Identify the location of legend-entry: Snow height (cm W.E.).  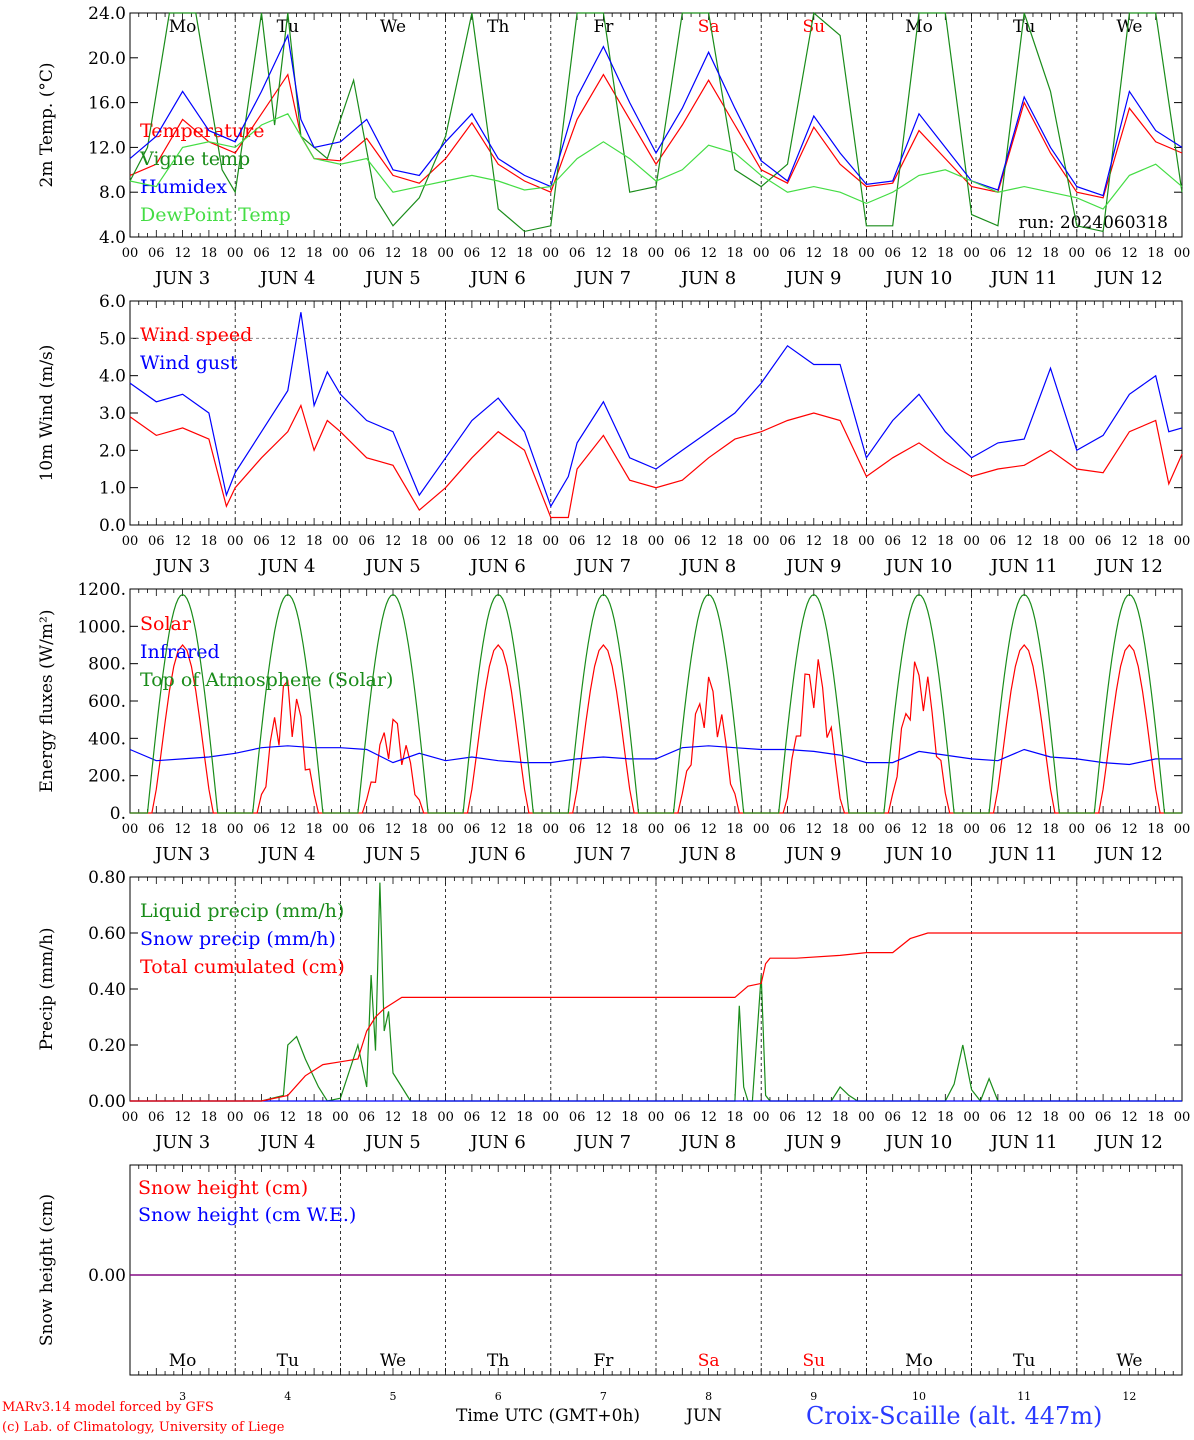
(247, 1215).